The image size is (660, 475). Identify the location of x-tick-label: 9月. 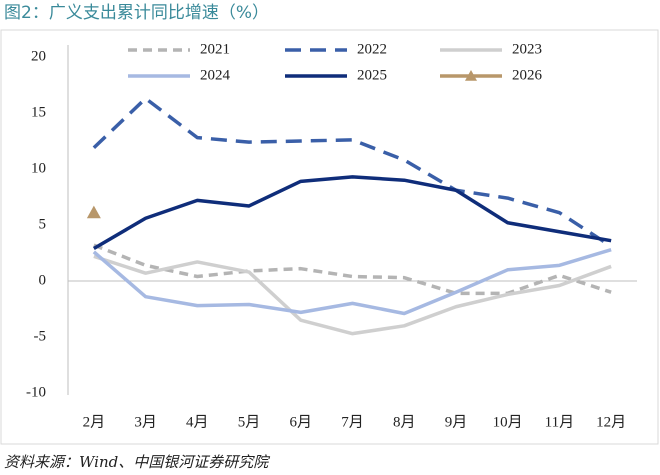
(456, 422).